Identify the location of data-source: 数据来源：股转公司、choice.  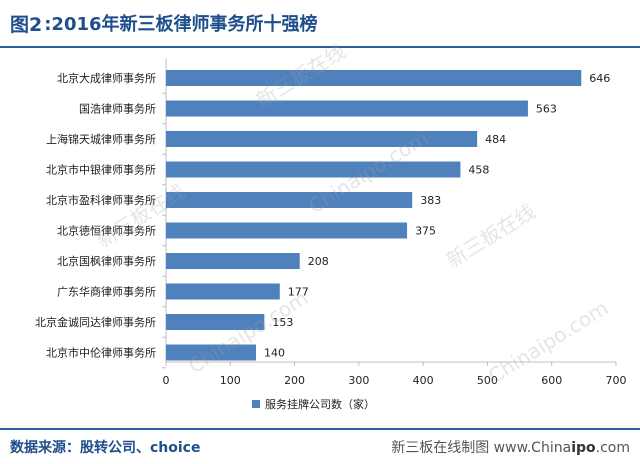
(105, 448).